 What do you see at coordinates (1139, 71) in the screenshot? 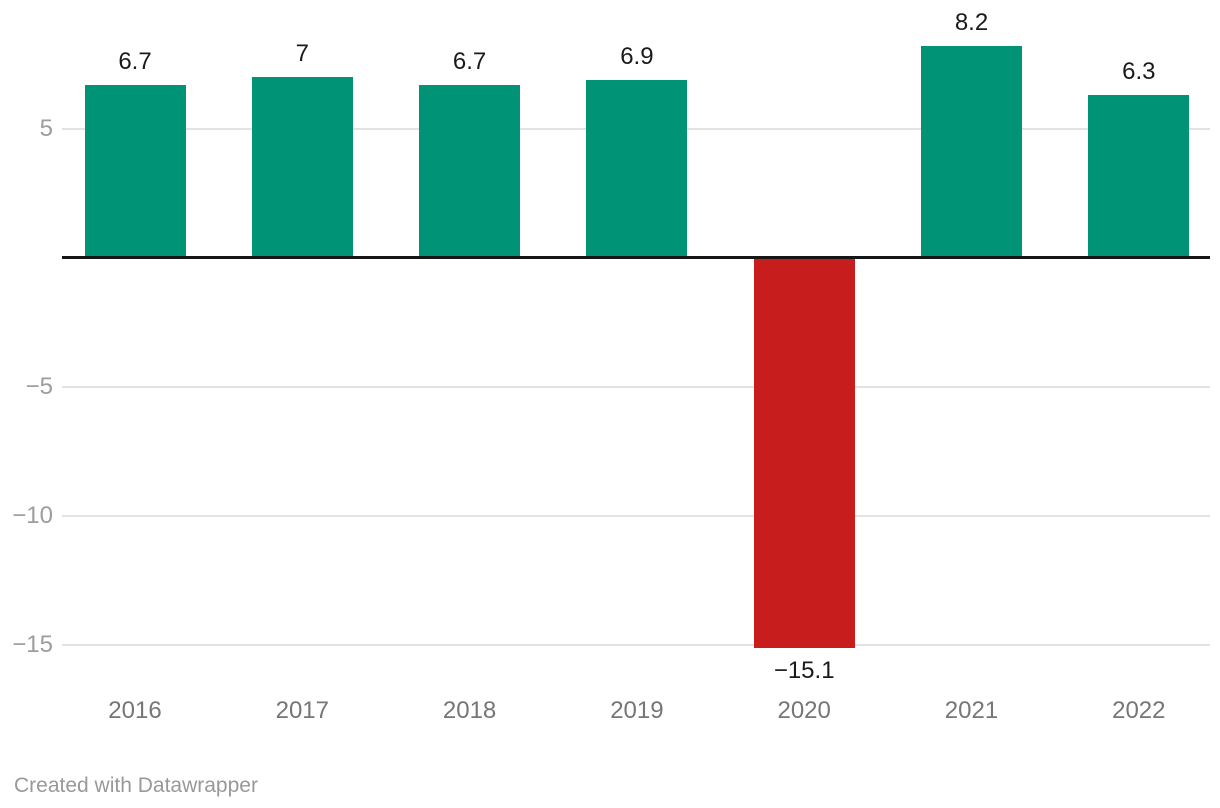
I see `value-label: 6.3` at bounding box center [1139, 71].